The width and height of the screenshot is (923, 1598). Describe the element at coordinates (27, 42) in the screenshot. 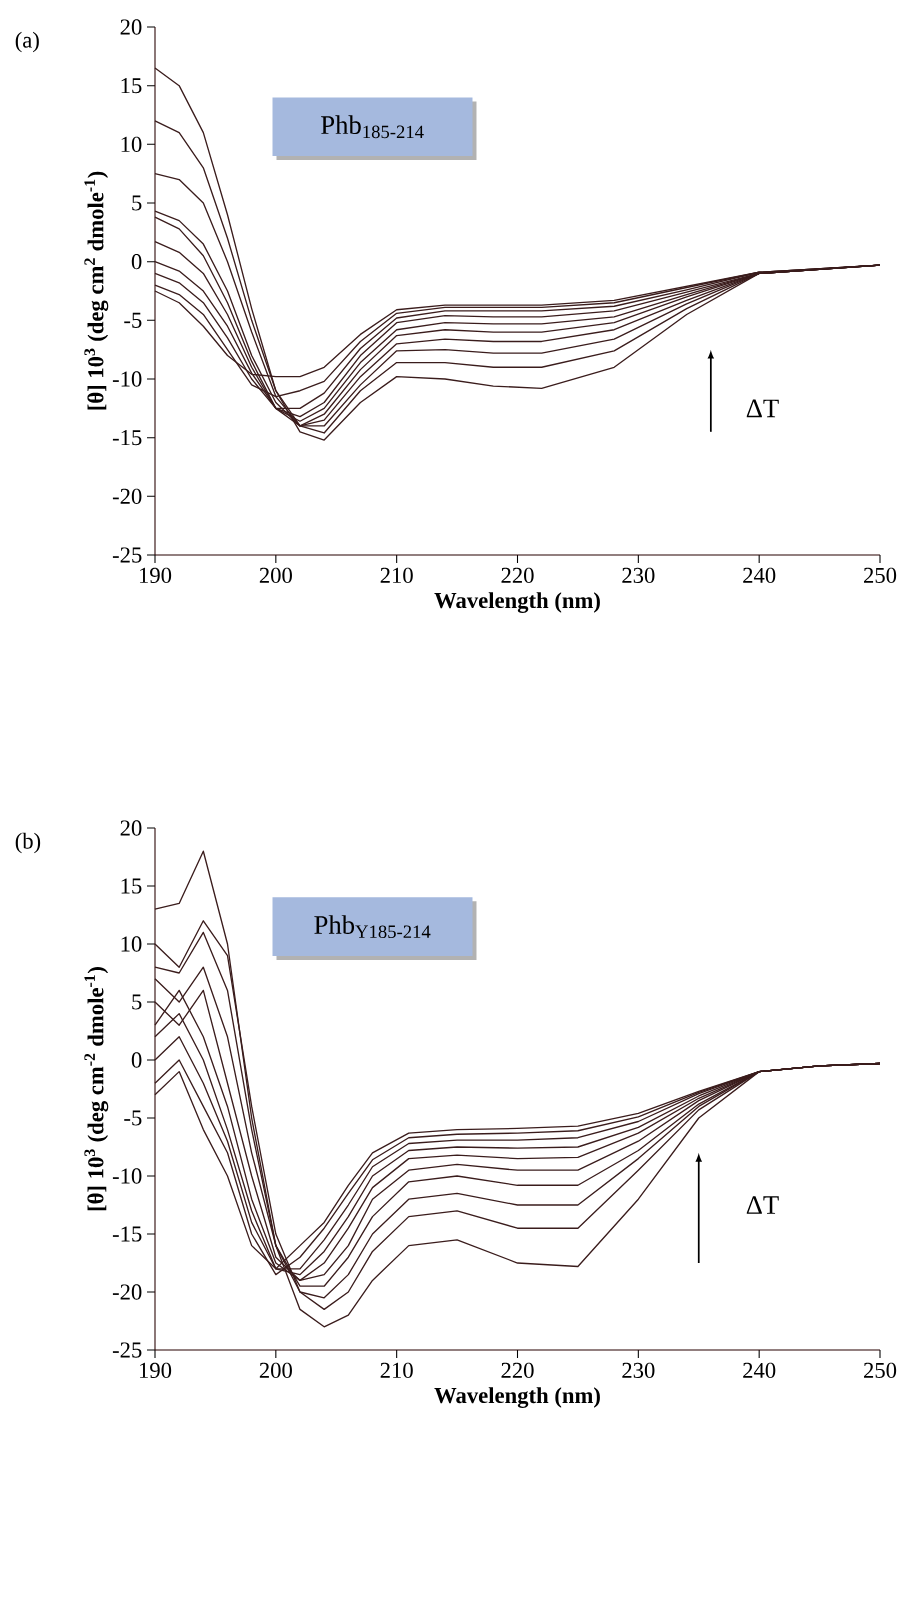

I see `text: (a)` at that location.